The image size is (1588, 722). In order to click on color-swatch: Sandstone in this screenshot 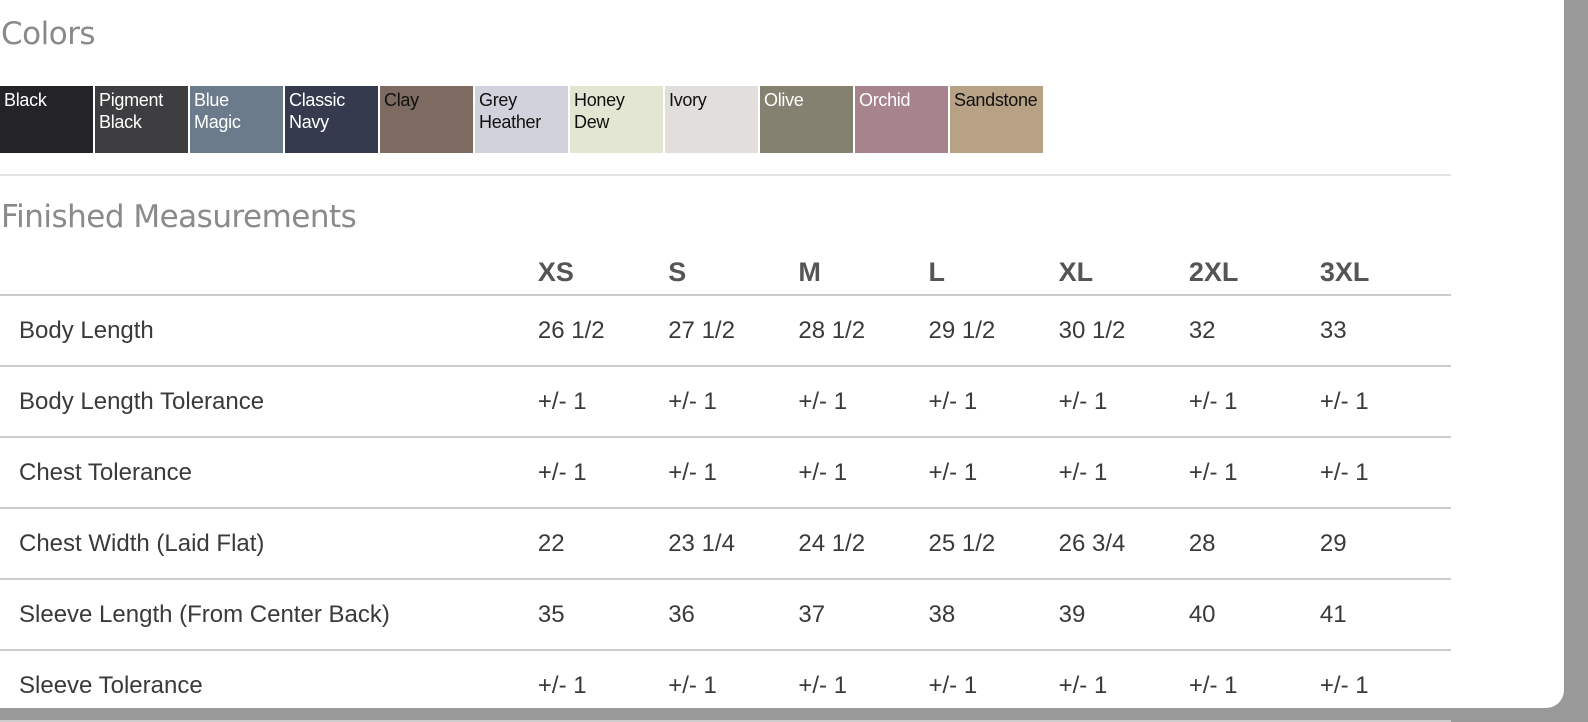, I will do `click(996, 119)`.